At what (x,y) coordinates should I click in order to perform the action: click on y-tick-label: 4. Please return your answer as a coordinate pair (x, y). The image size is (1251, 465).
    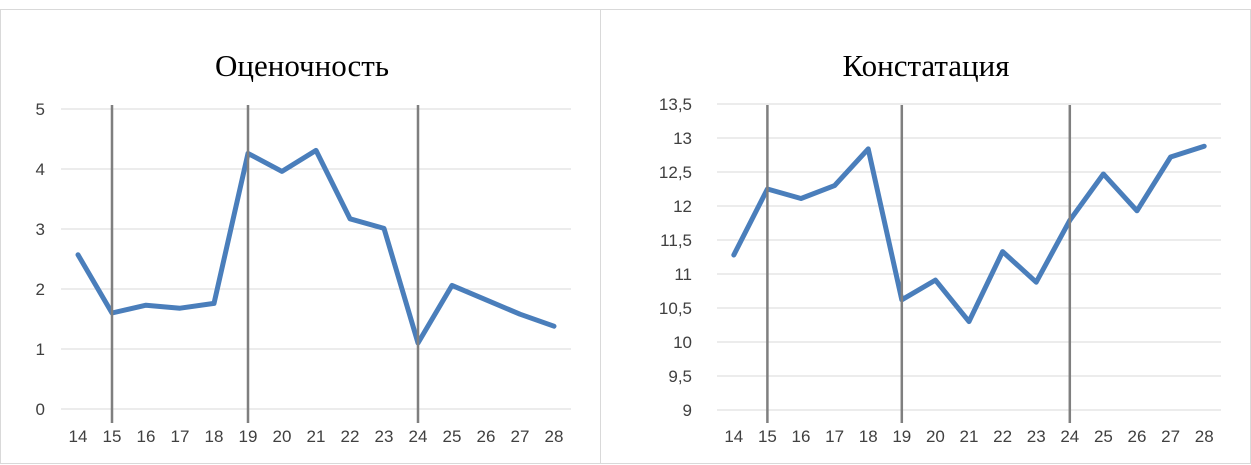
    Looking at the image, I should click on (40, 169).